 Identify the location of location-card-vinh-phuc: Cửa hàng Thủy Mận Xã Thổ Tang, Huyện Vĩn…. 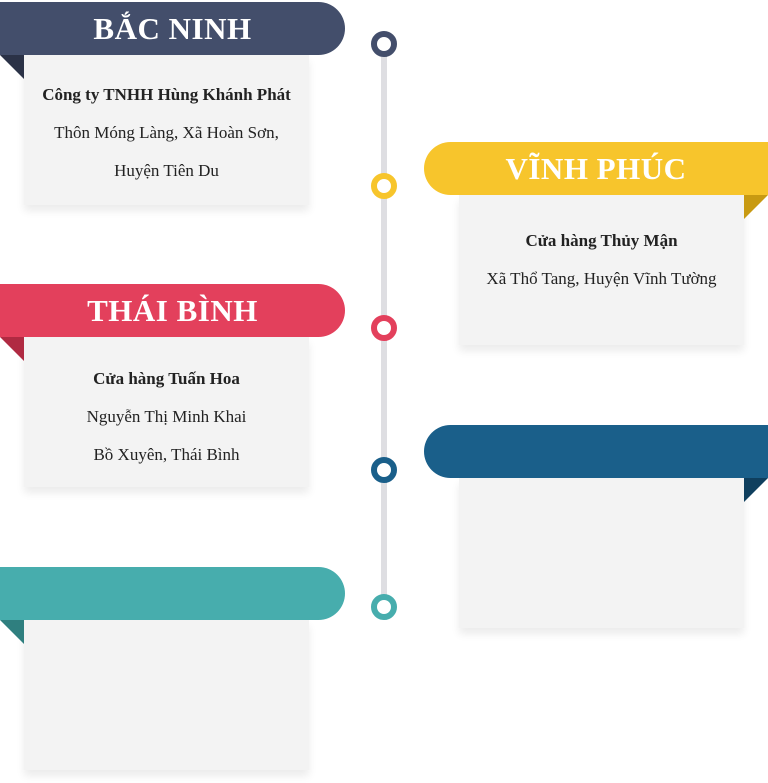
(601, 270).